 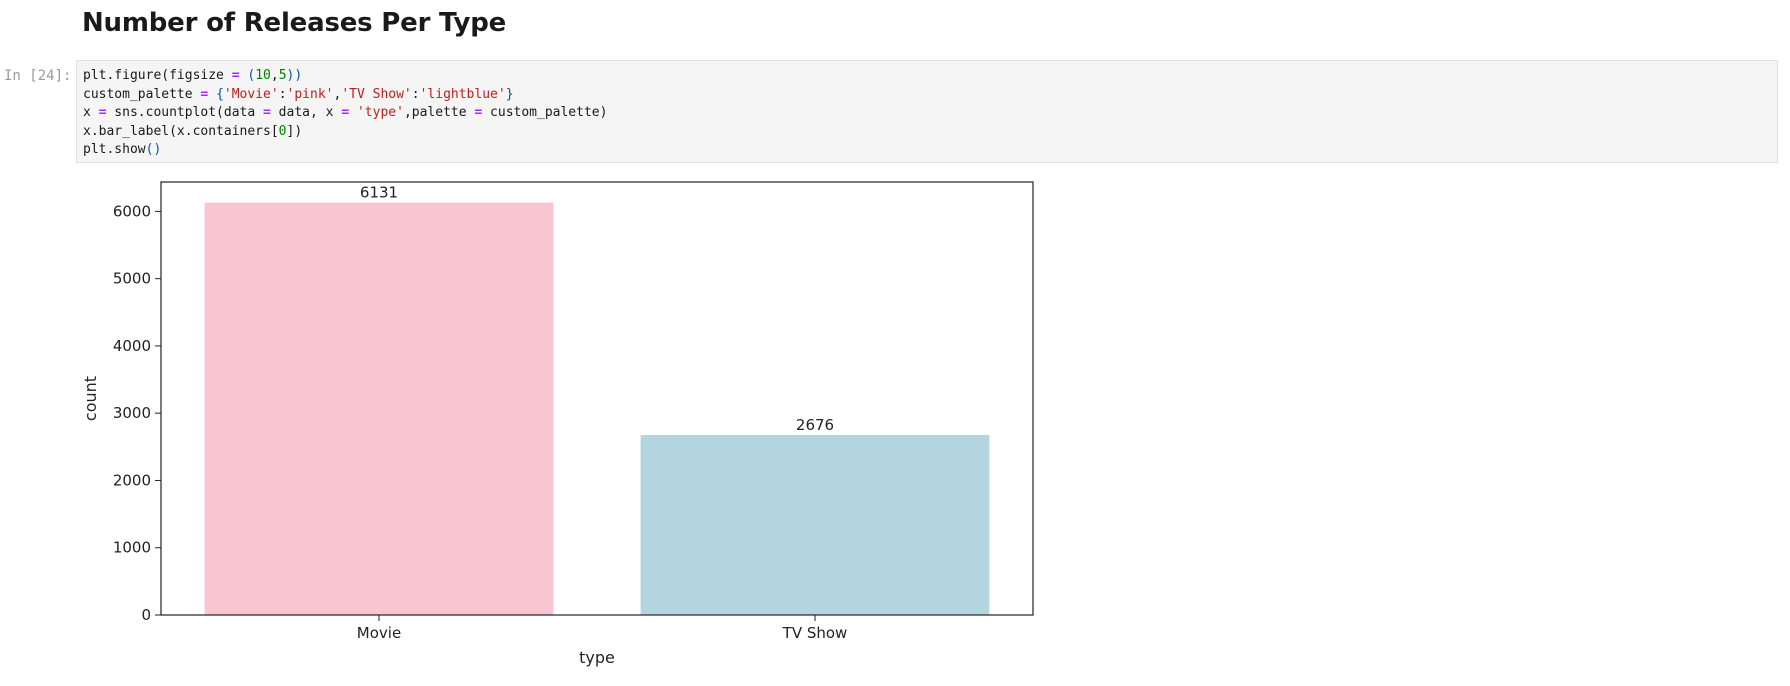 What do you see at coordinates (379, 409) in the screenshot?
I see `bar-movie` at bounding box center [379, 409].